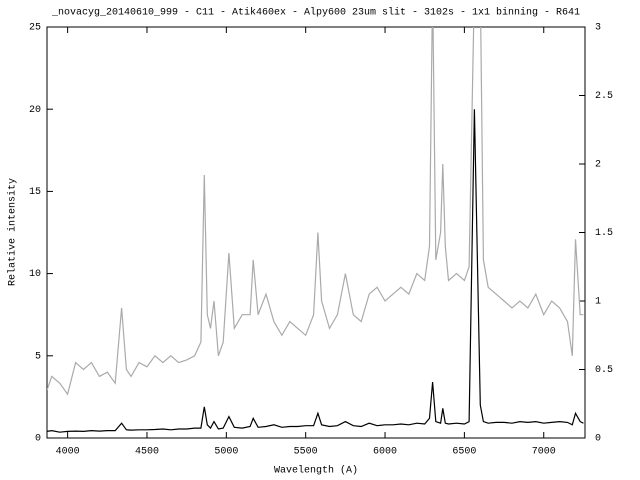  What do you see at coordinates (604, 233) in the screenshot?
I see `y2-tick-label: 1.5` at bounding box center [604, 233].